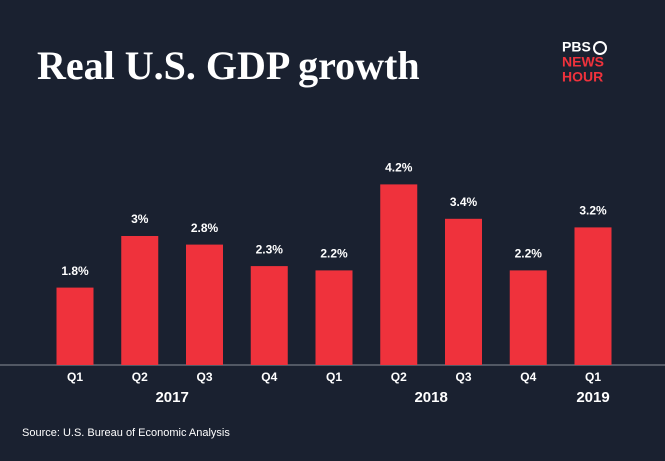  What do you see at coordinates (228, 65) in the screenshot?
I see `chart-title: Real U.S. GDP growth` at bounding box center [228, 65].